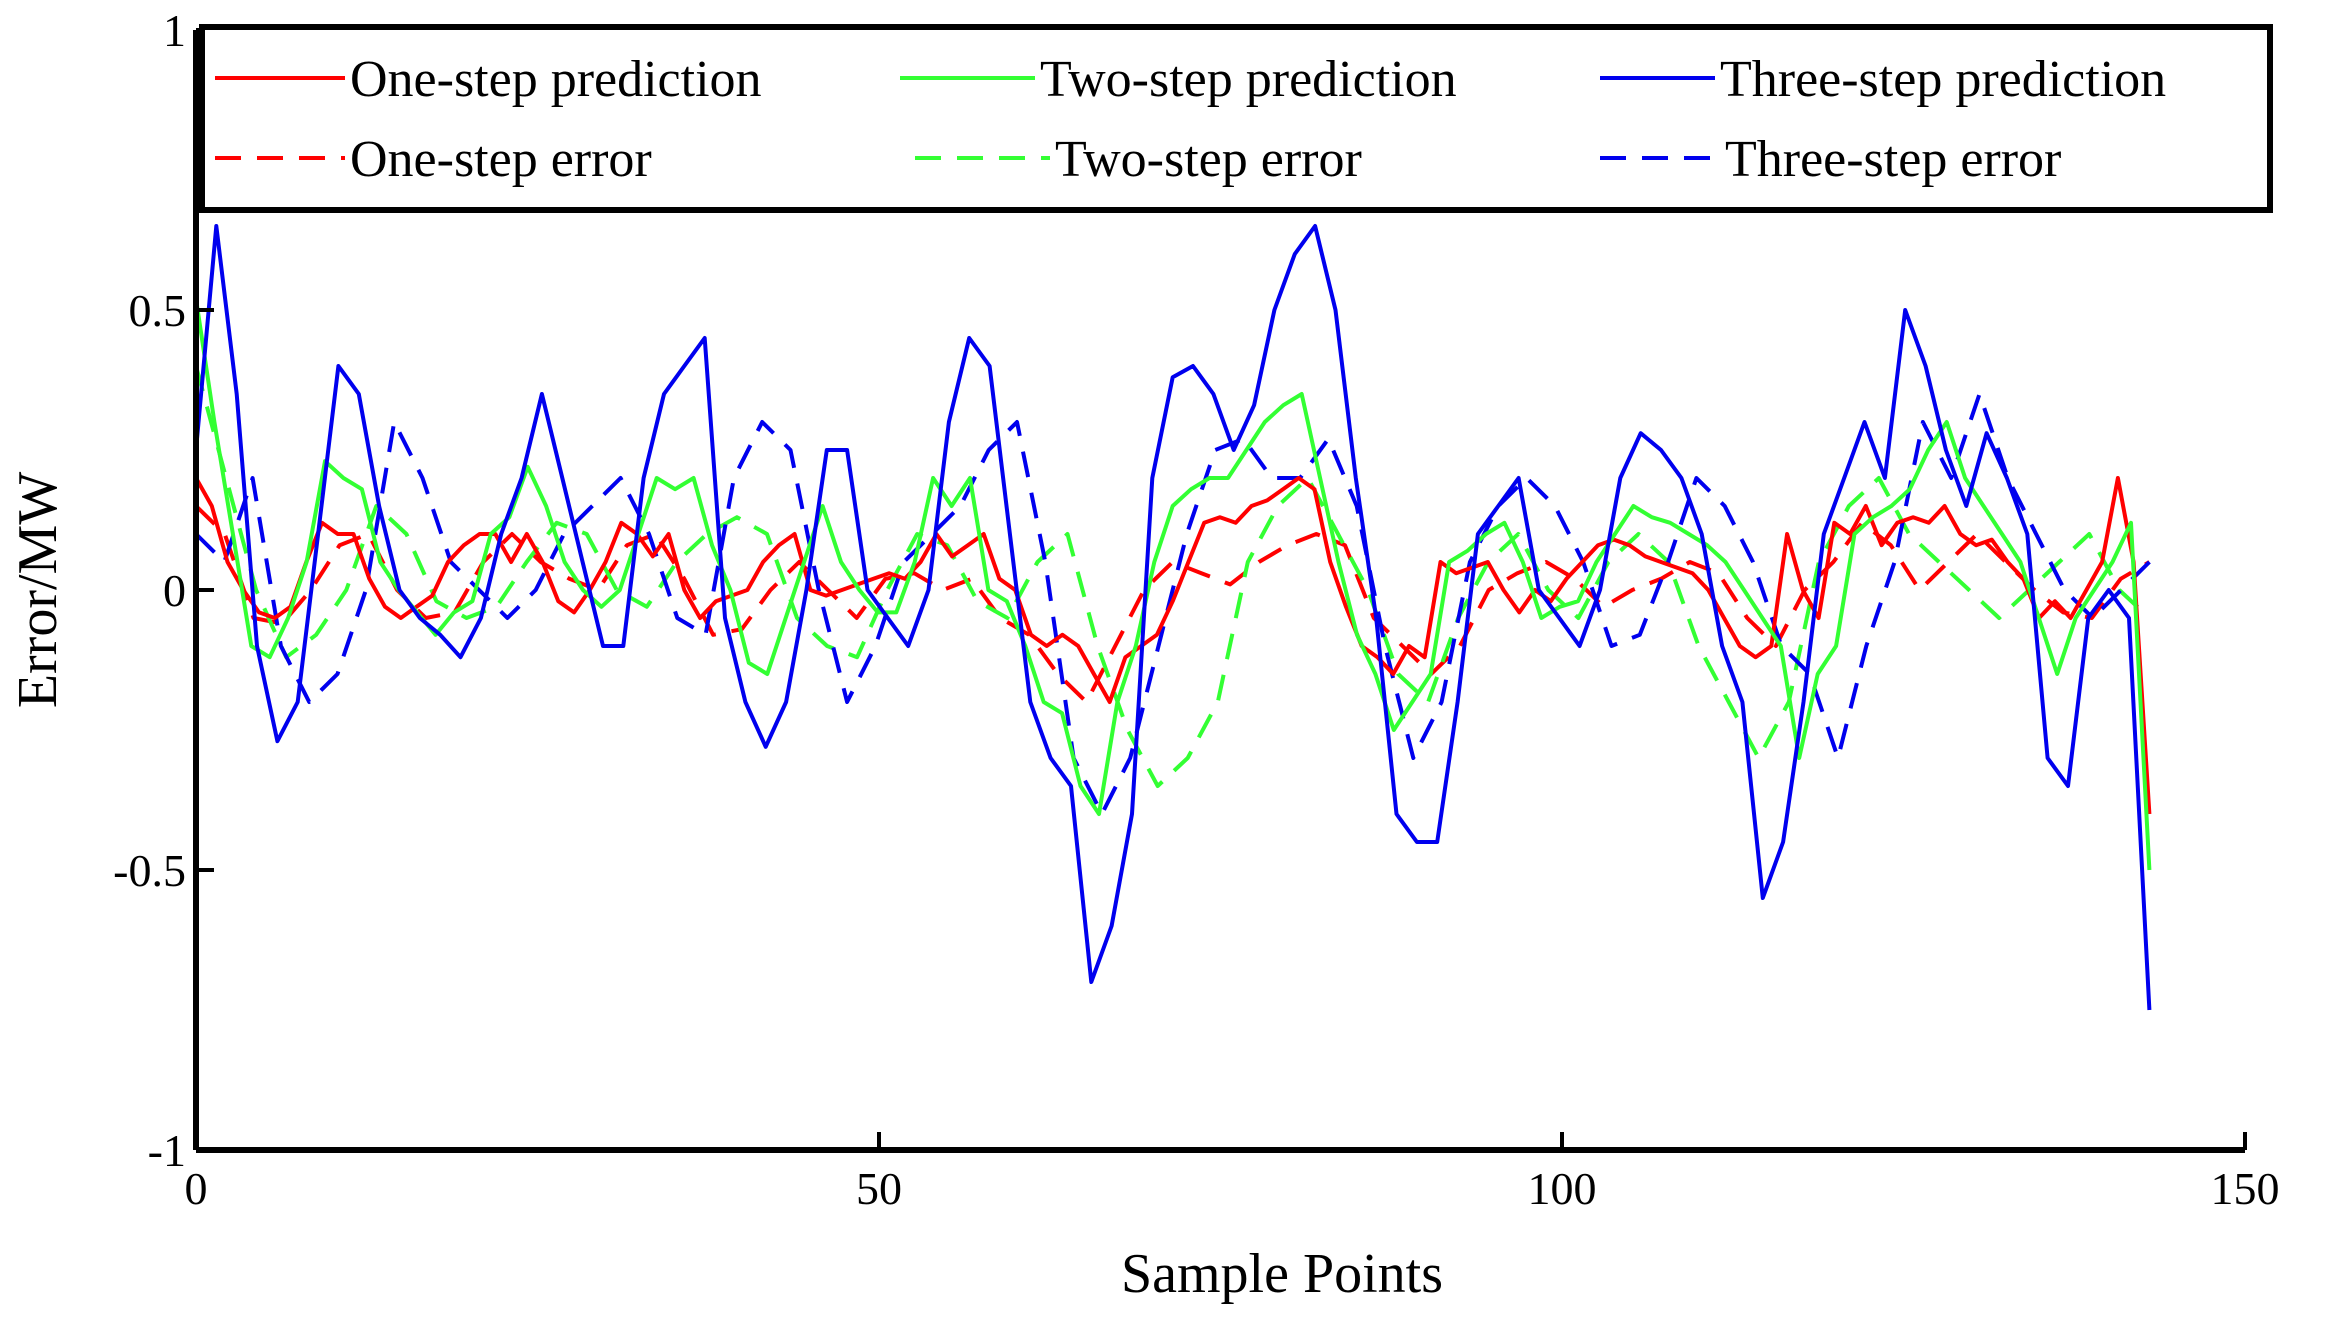  I want to click on x-ticks: 0 50 100 150, so click(1232, 1173).